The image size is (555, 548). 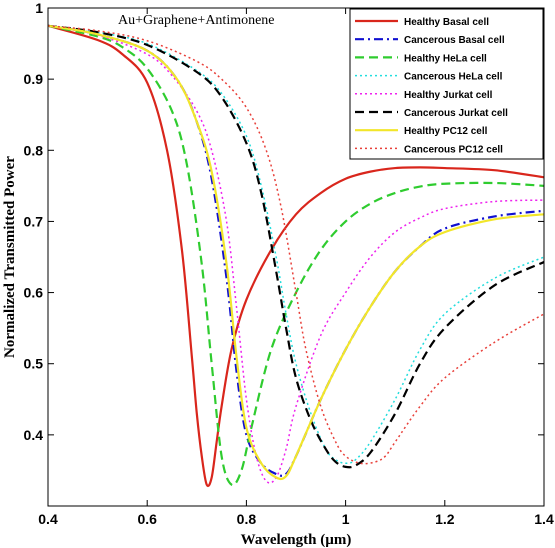 What do you see at coordinates (446, 131) in the screenshot?
I see `legend-label-7: Healthy PC12 cell` at bounding box center [446, 131].